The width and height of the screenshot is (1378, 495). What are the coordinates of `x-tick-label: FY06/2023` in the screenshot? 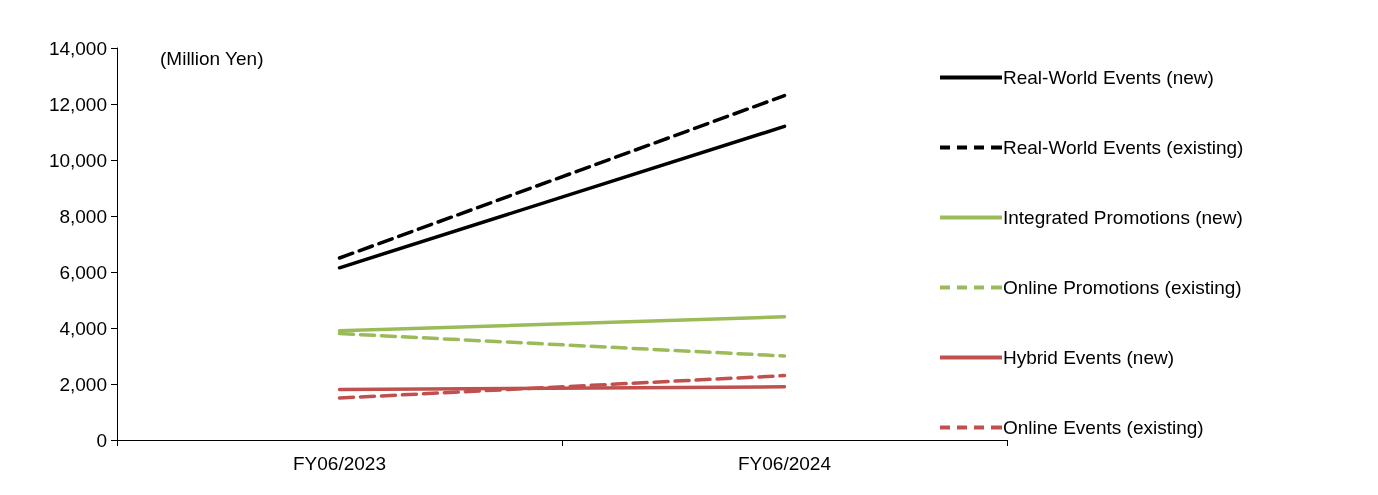 It's located at (339, 463).